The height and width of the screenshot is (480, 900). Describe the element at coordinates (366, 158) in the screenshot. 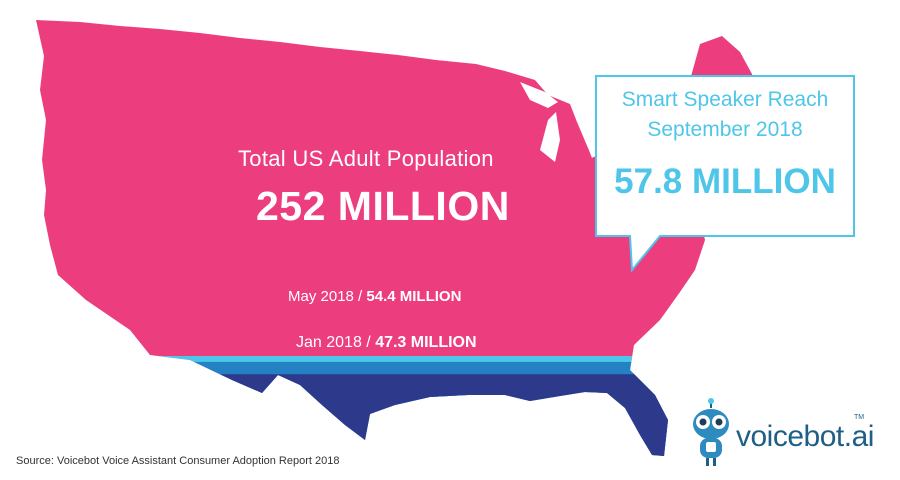

I see `total-population-label: Total US Adult Population` at that location.